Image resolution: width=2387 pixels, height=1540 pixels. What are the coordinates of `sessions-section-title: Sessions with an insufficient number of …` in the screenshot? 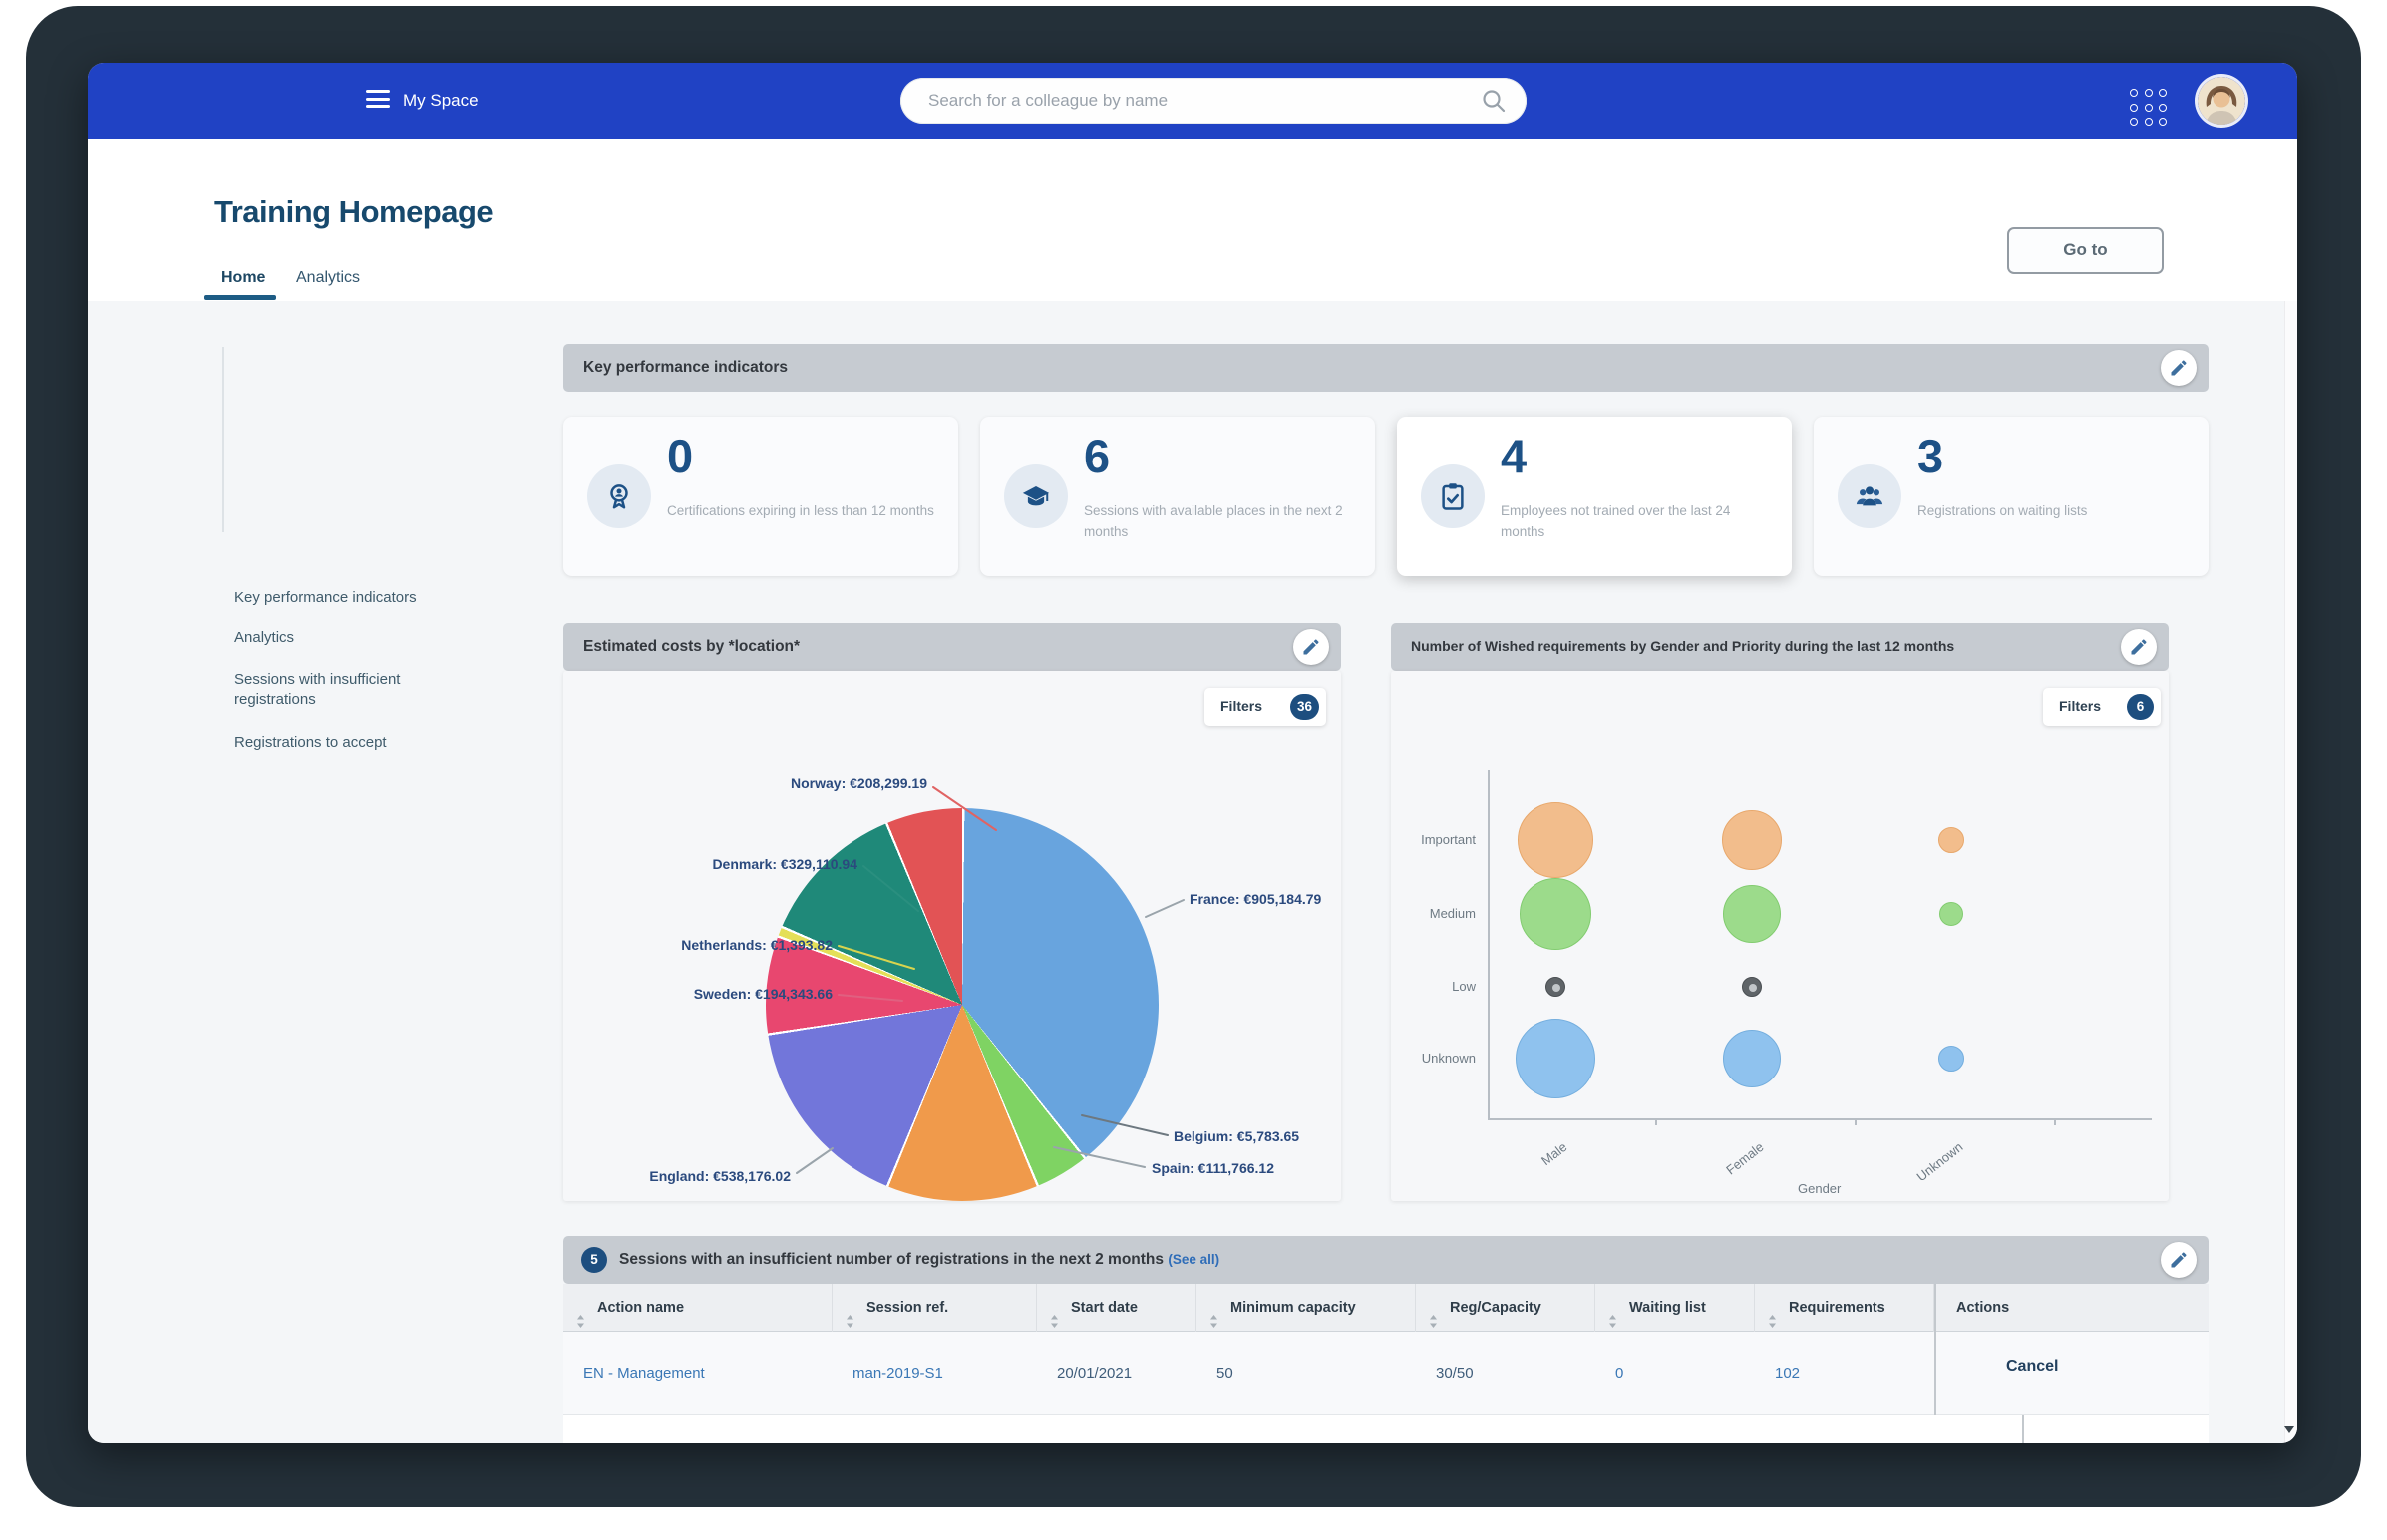 It's located at (919, 1260).